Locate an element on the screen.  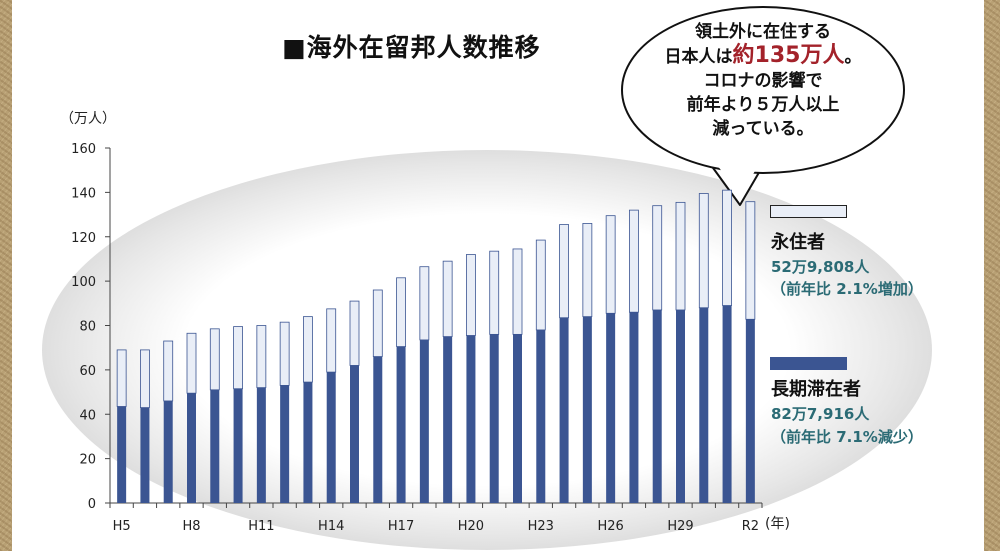
callout-line-4: 前年より５万人以上 is located at coordinates (763, 105).